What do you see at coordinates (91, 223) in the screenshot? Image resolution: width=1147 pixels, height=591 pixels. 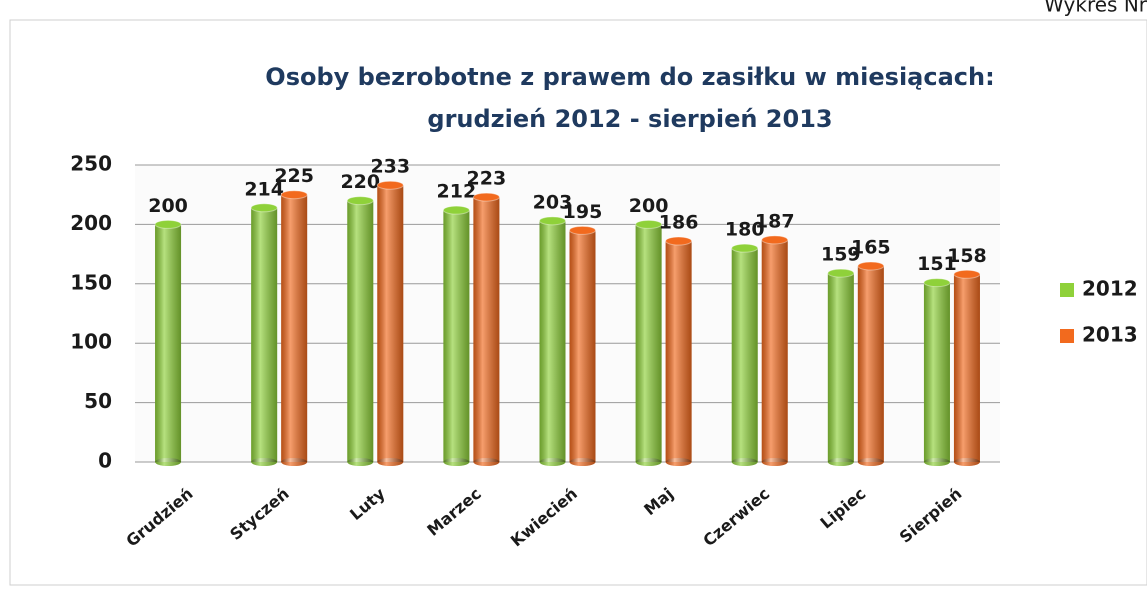 I see `y-tick-label: 200` at bounding box center [91, 223].